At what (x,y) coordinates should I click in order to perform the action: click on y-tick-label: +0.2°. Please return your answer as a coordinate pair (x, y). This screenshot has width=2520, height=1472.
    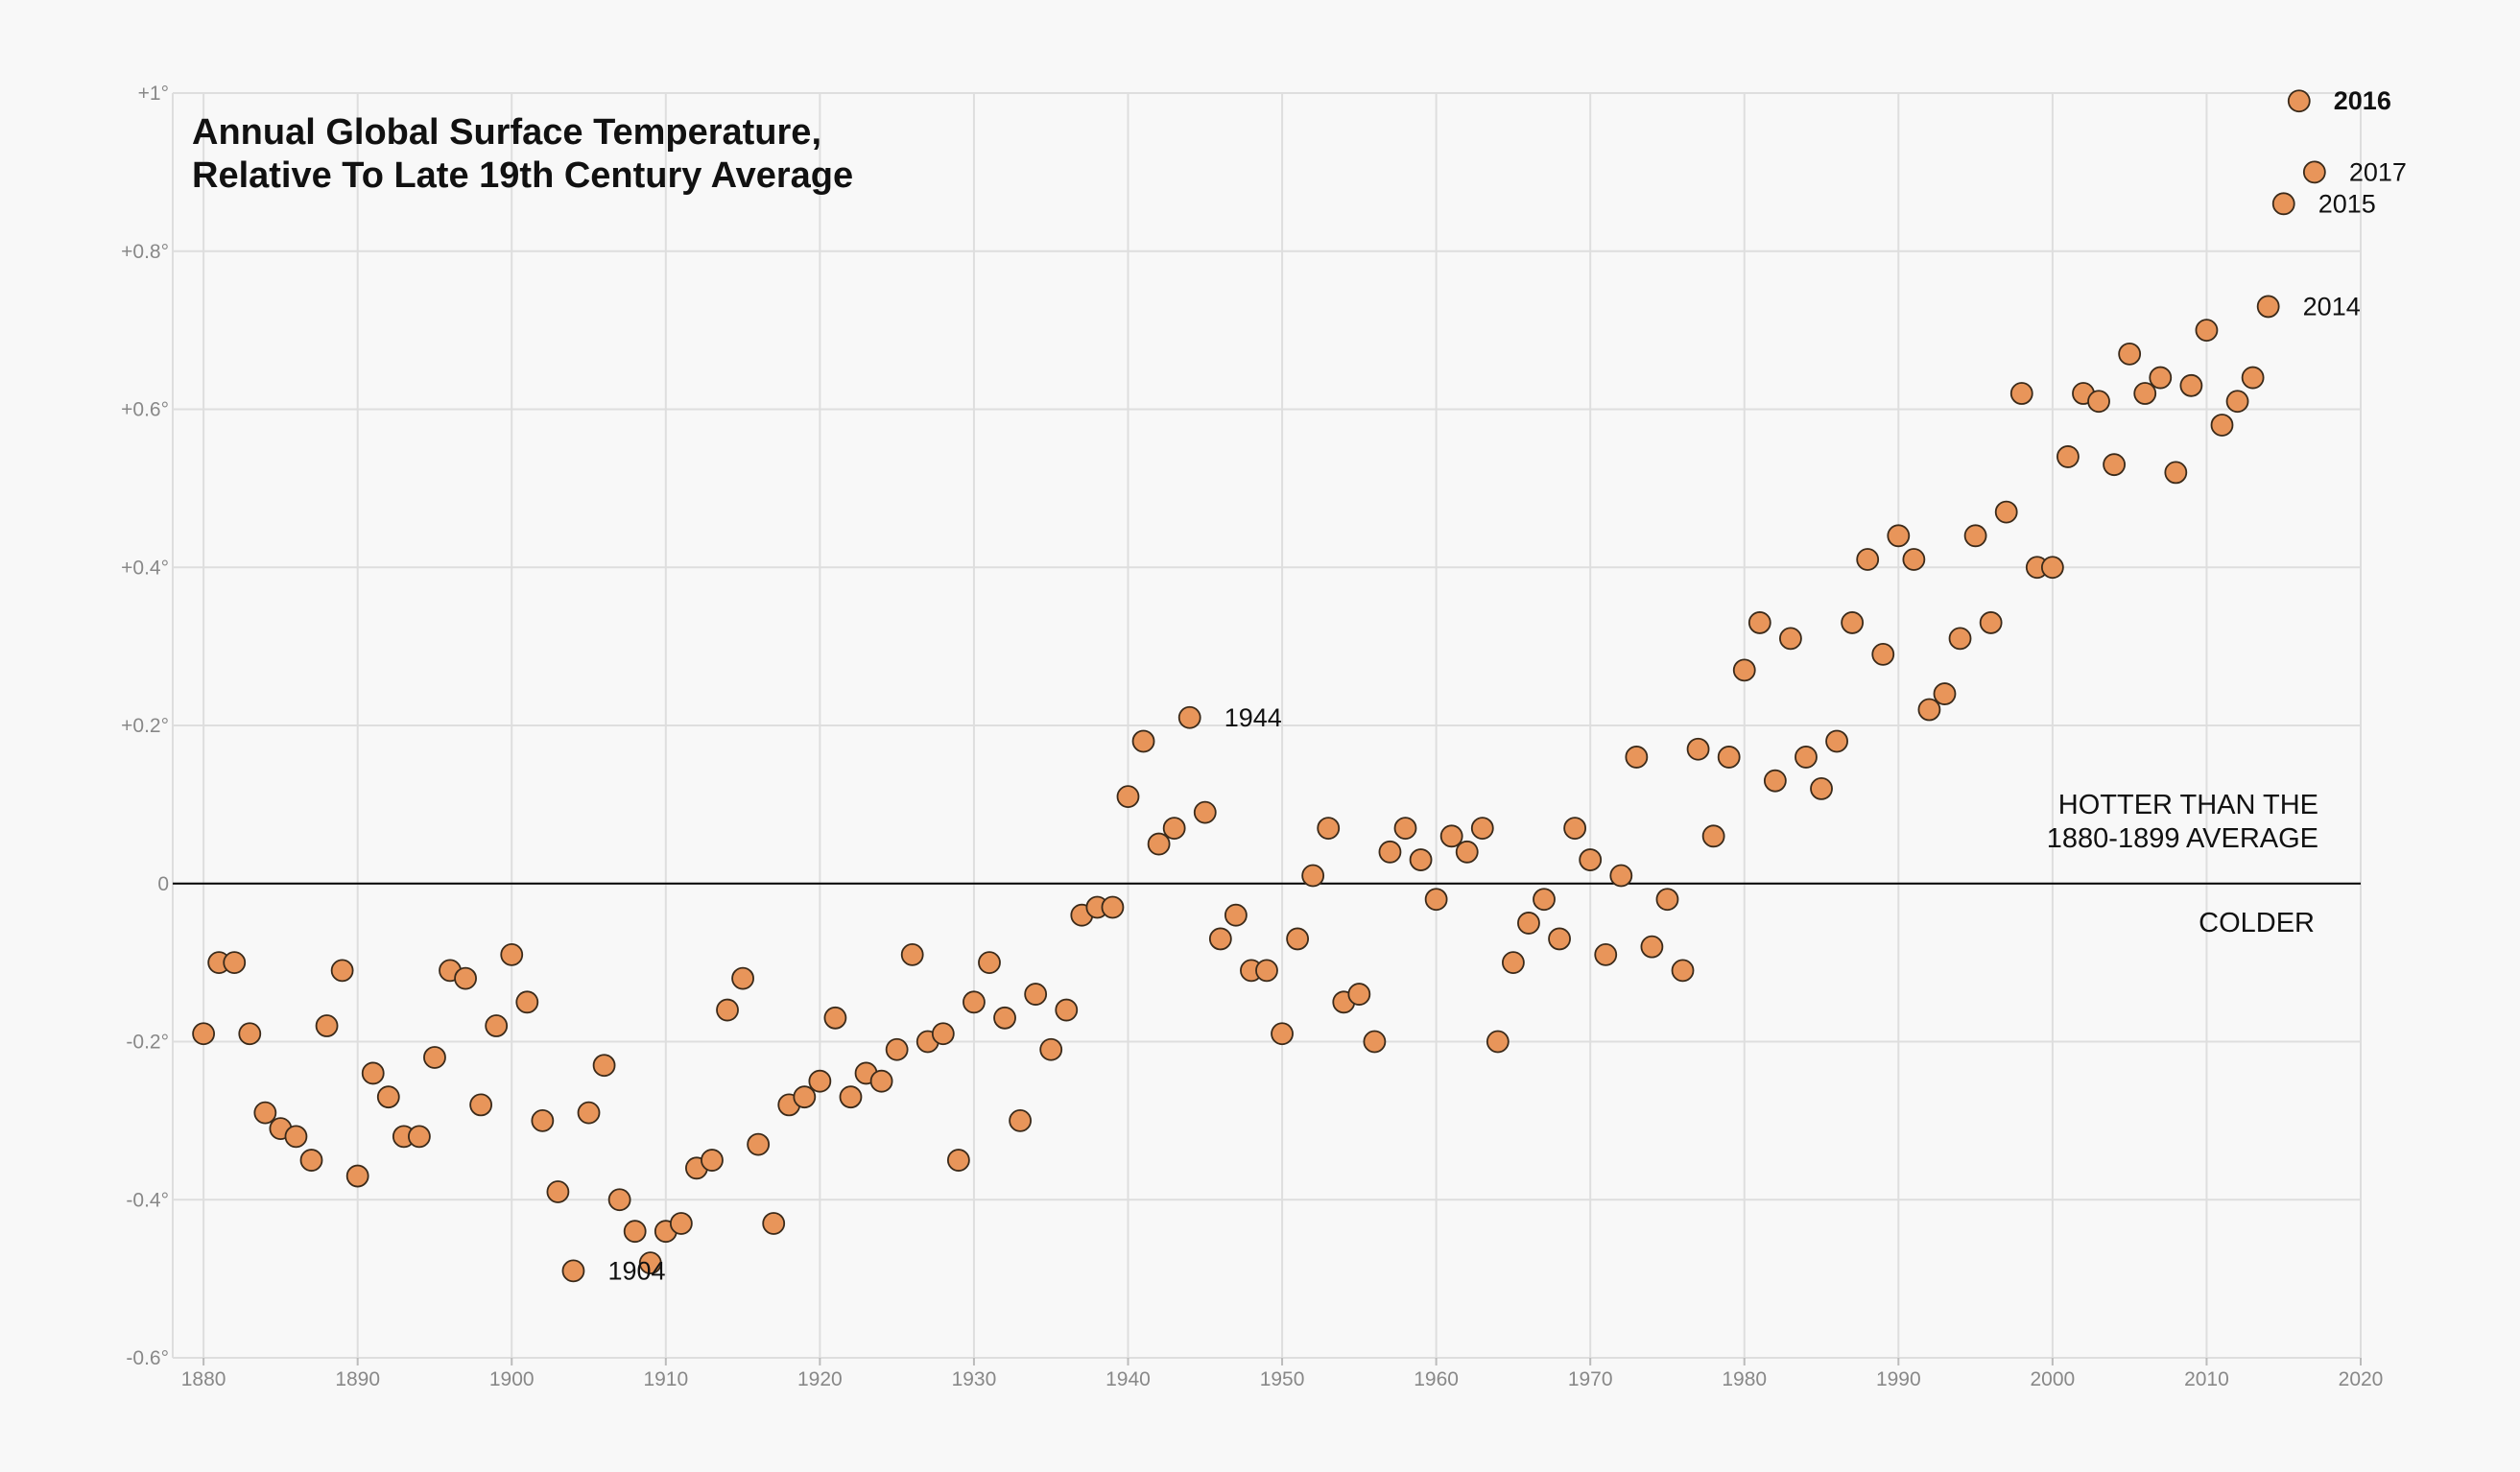
    Looking at the image, I should click on (145, 726).